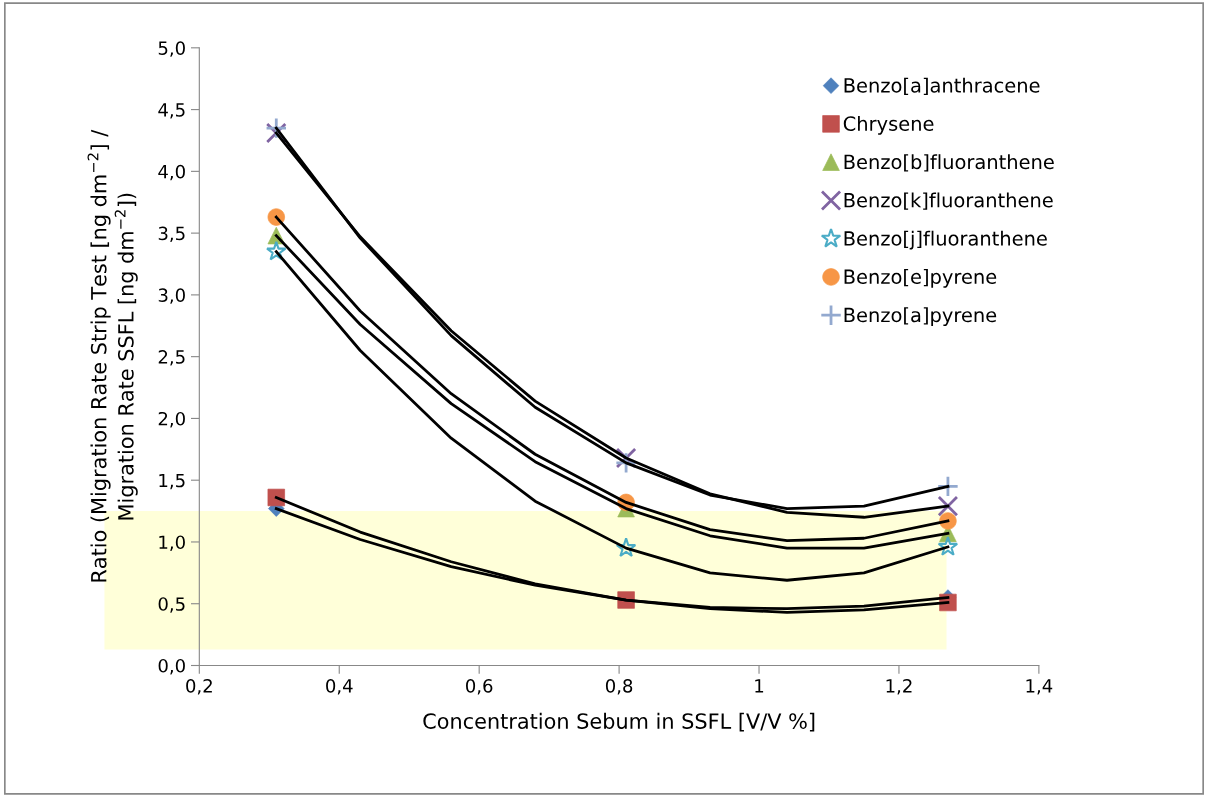  I want to click on x-tick-label: 0,4, so click(339, 687).